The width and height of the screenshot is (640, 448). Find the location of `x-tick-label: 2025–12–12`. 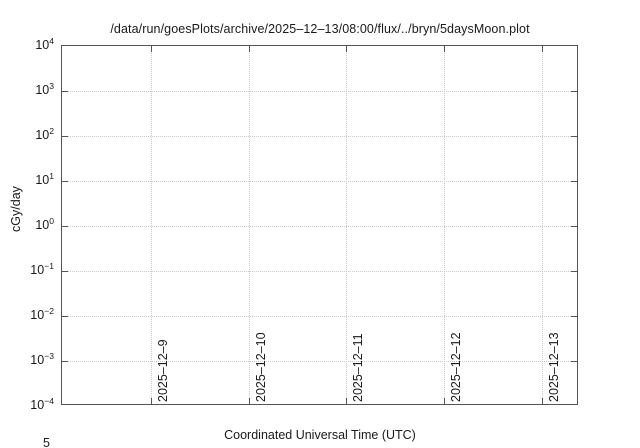

x-tick-label: 2025–12–12 is located at coordinates (456, 367).